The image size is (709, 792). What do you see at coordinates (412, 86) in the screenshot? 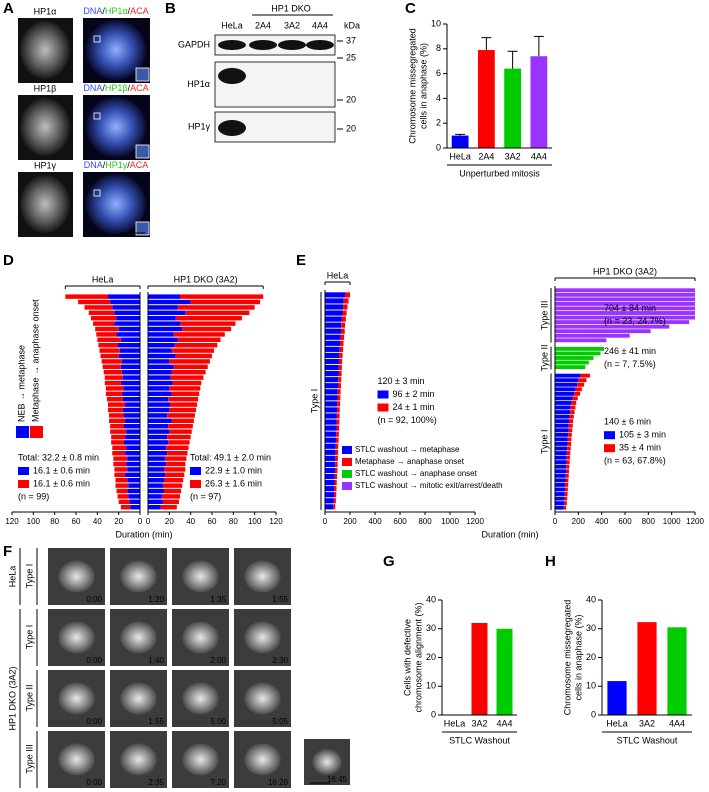
I see `y-axis-label: Chromosome missegregated` at bounding box center [412, 86].